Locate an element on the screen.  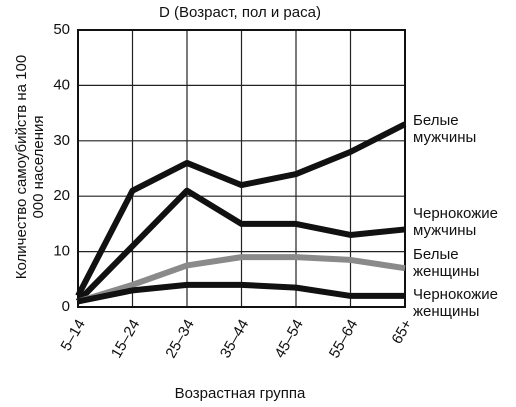
x-tick-label: 55–64 is located at coordinates (344, 338).